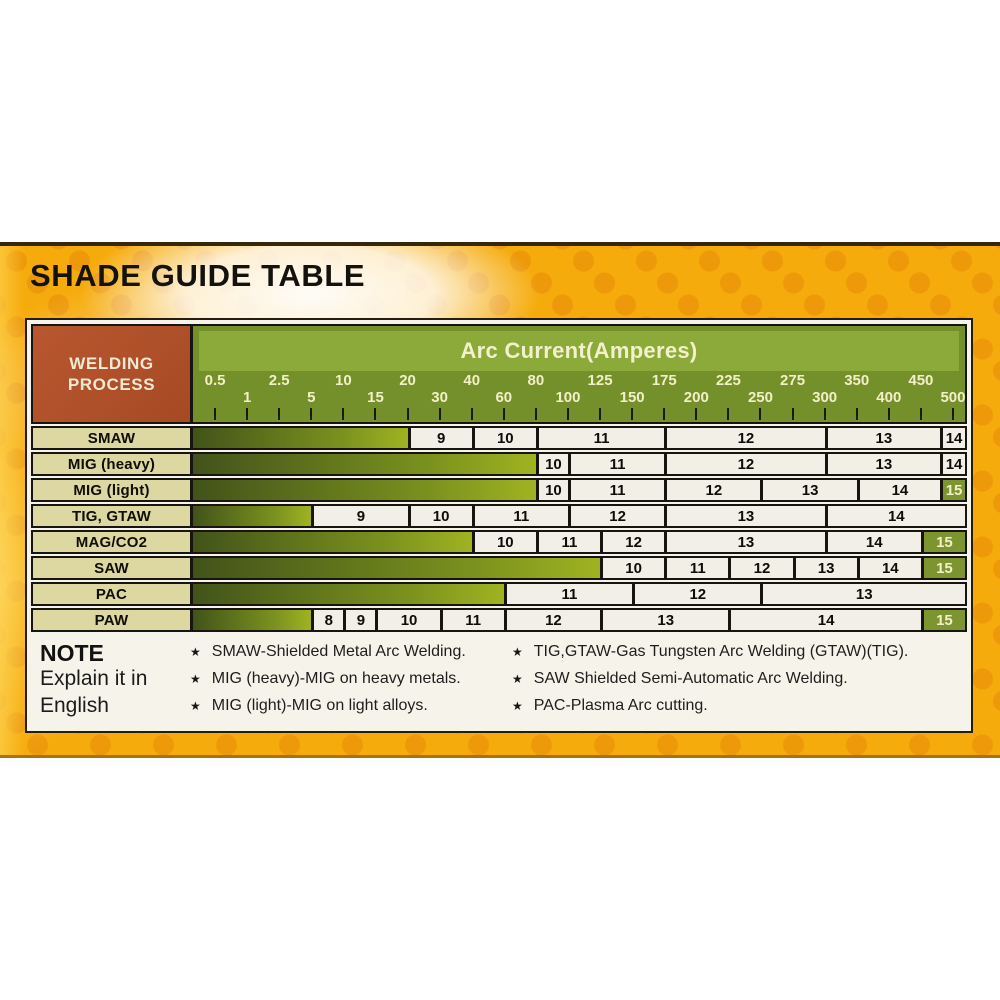 Image resolution: width=1000 pixels, height=1000 pixels. Describe the element at coordinates (953, 397) in the screenshot. I see `tick-label: 500` at that location.